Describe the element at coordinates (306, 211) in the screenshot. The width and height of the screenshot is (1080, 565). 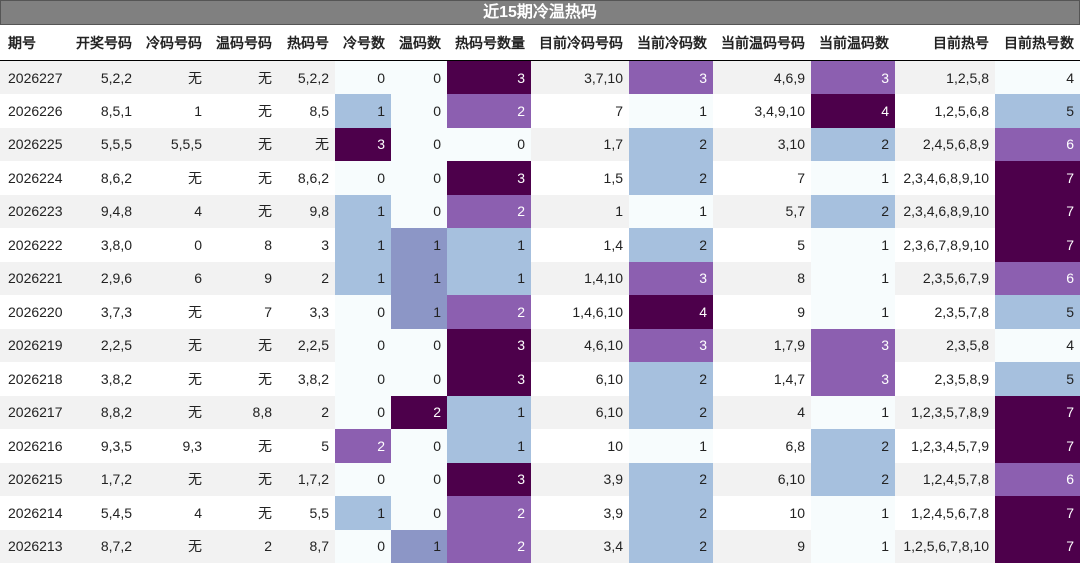
I see `table-cell: 9,8` at that location.